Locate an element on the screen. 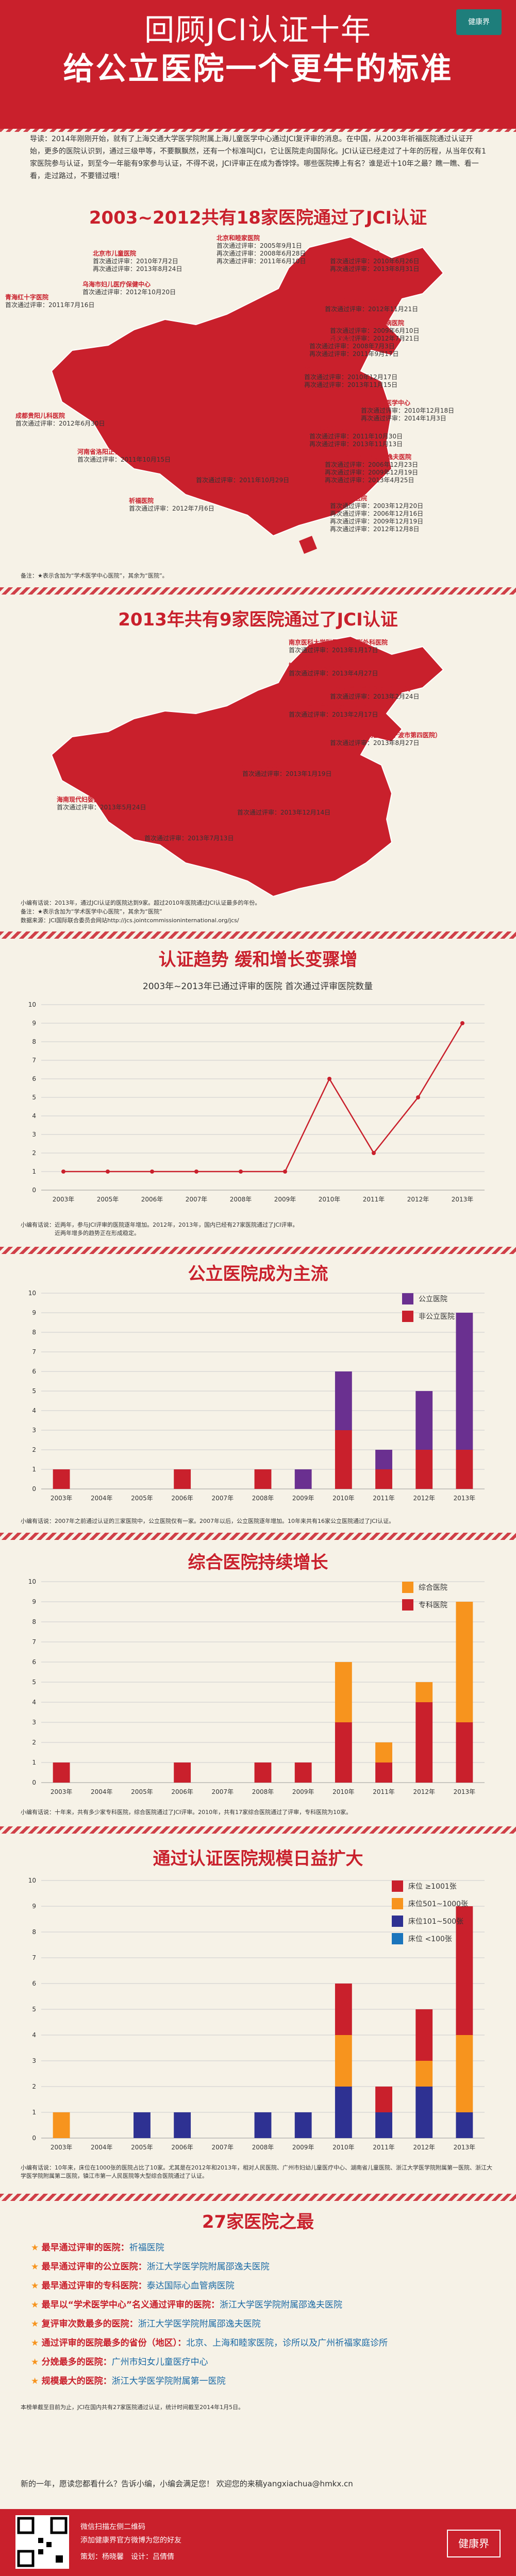 This screenshot has height=2576, width=516. y-tick-label: 0 is located at coordinates (34, 2138).